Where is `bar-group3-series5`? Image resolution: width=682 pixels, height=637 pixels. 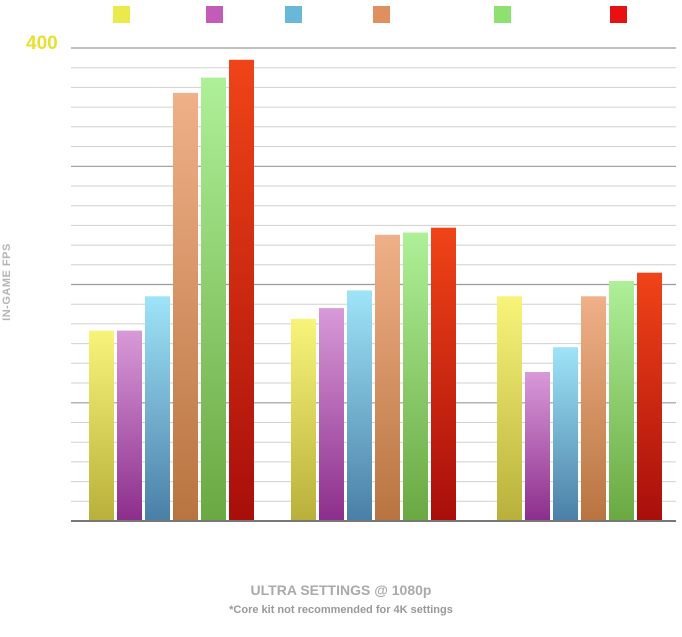 bar-group3-series5 is located at coordinates (621, 401).